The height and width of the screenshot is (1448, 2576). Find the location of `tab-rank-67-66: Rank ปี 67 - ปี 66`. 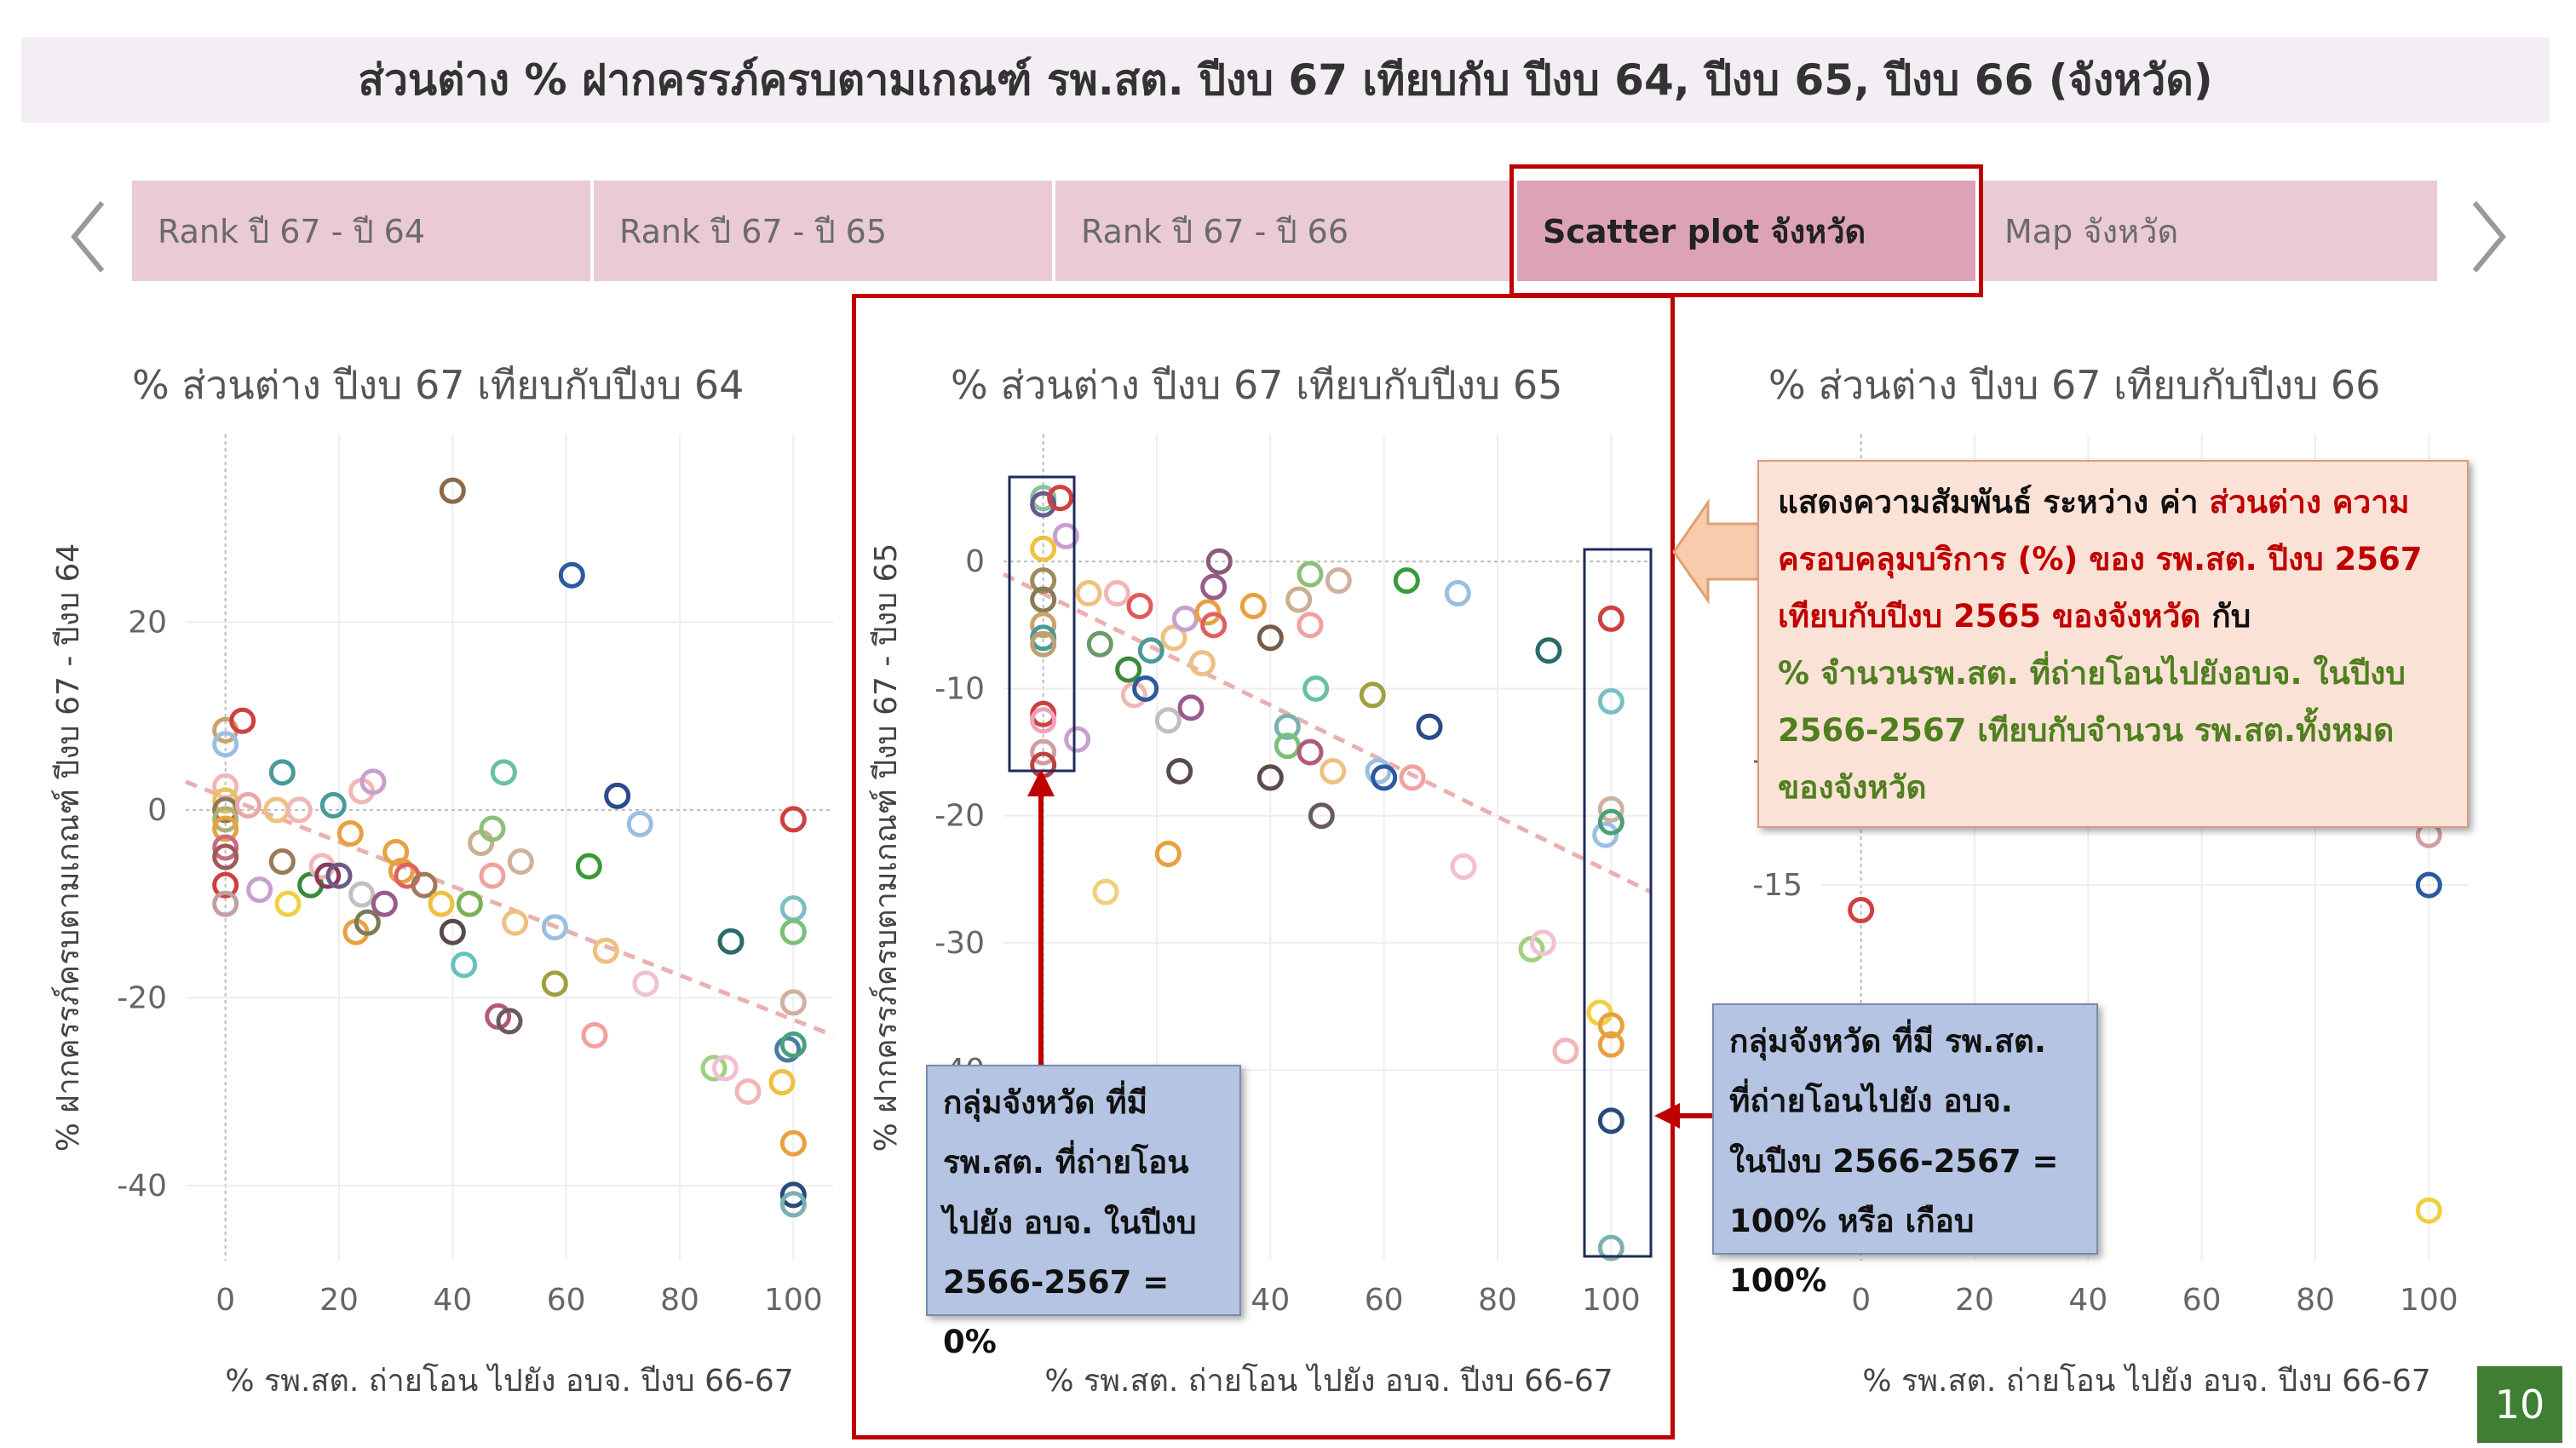

tab-rank-67-66: Rank ปี 67 - ปี 66 is located at coordinates (1285, 231).